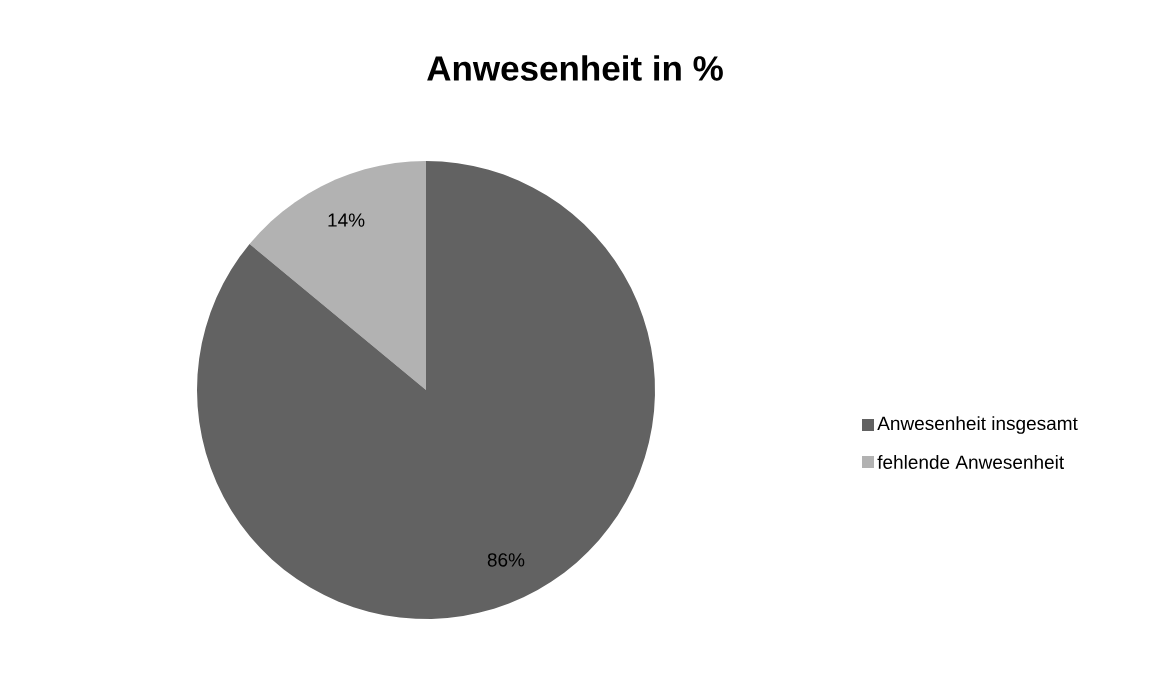 Image resolution: width=1150 pixels, height=676 pixels. Describe the element at coordinates (575, 68) in the screenshot. I see `chart-title: Anwesenheit in %` at that location.